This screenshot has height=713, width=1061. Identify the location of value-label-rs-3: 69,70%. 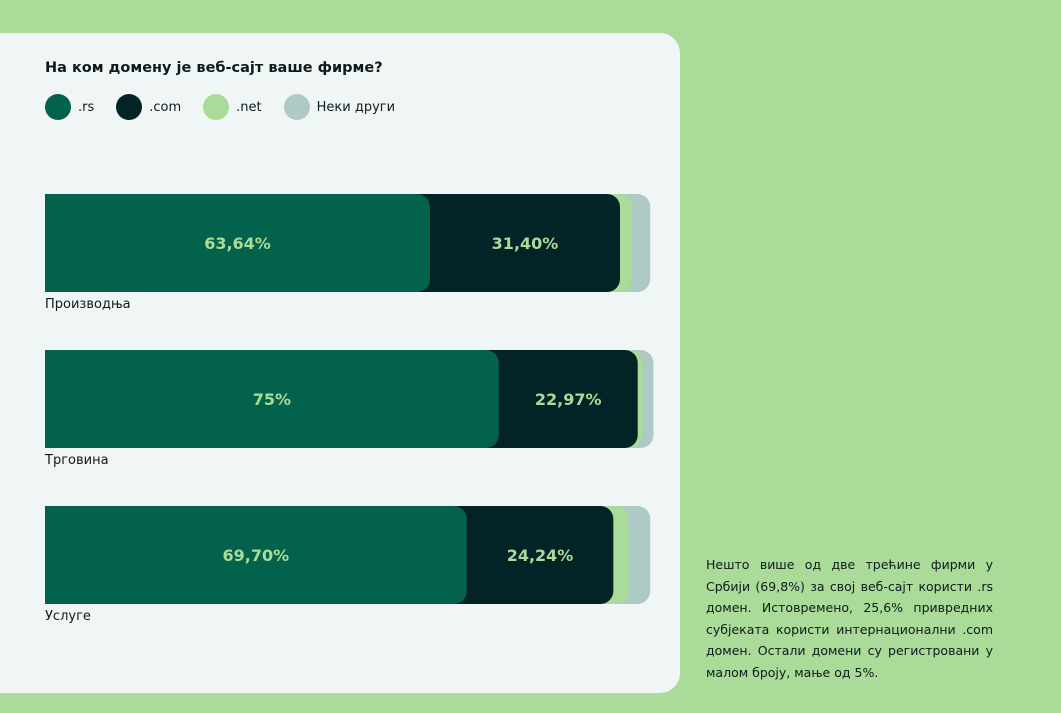
(256, 555).